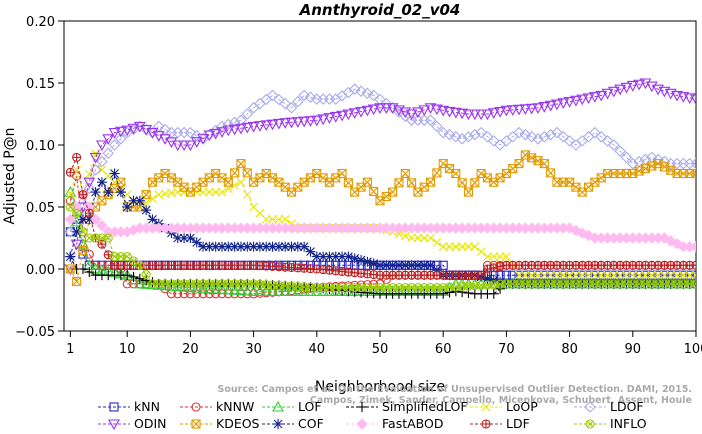 This screenshot has height=434, width=702. What do you see at coordinates (40, 146) in the screenshot?
I see `y-tick-label: 0.10` at bounding box center [40, 146].